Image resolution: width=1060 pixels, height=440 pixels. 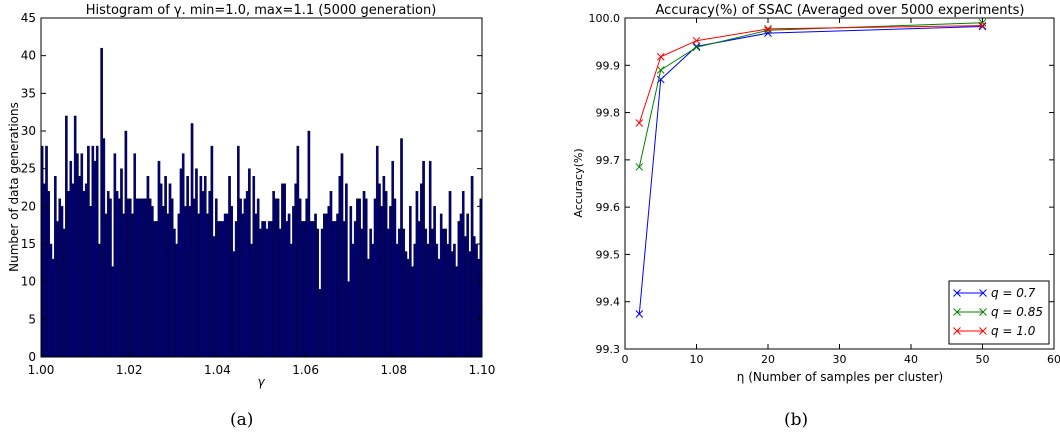 I want to click on accuracy-series-line, so click(x=810, y=74).